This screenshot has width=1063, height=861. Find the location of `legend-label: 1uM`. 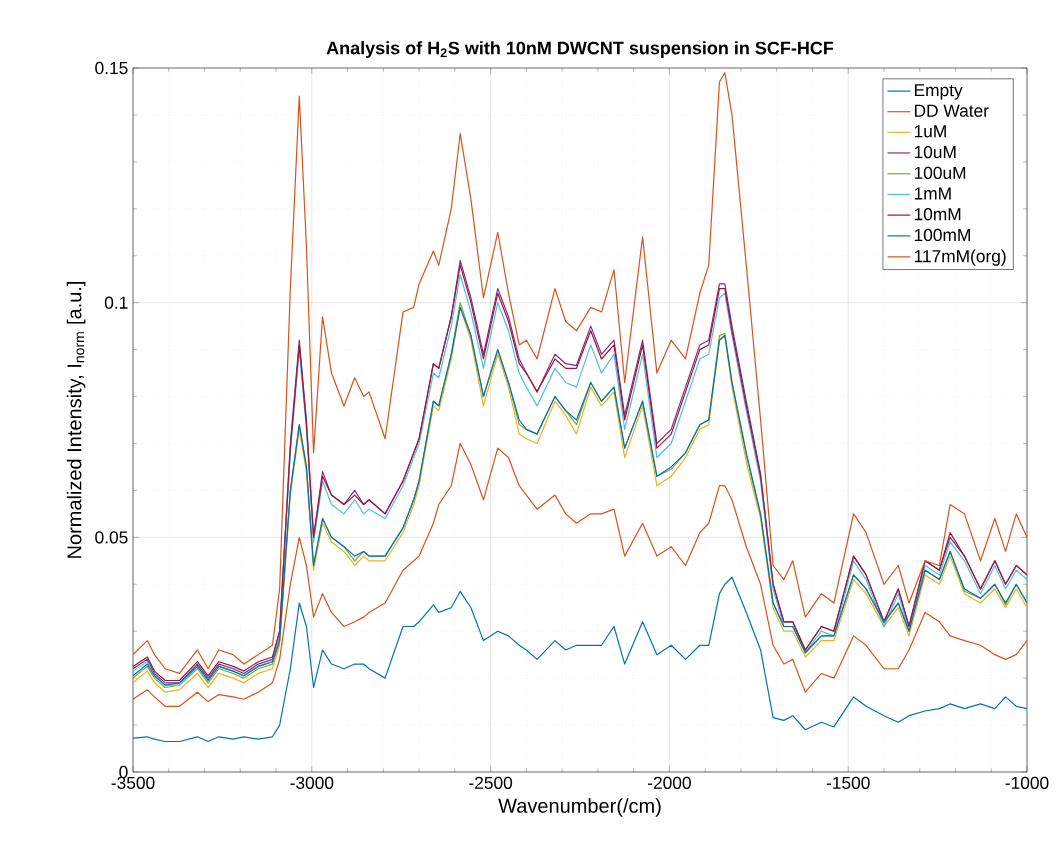

legend-label: 1uM is located at coordinates (930, 131).